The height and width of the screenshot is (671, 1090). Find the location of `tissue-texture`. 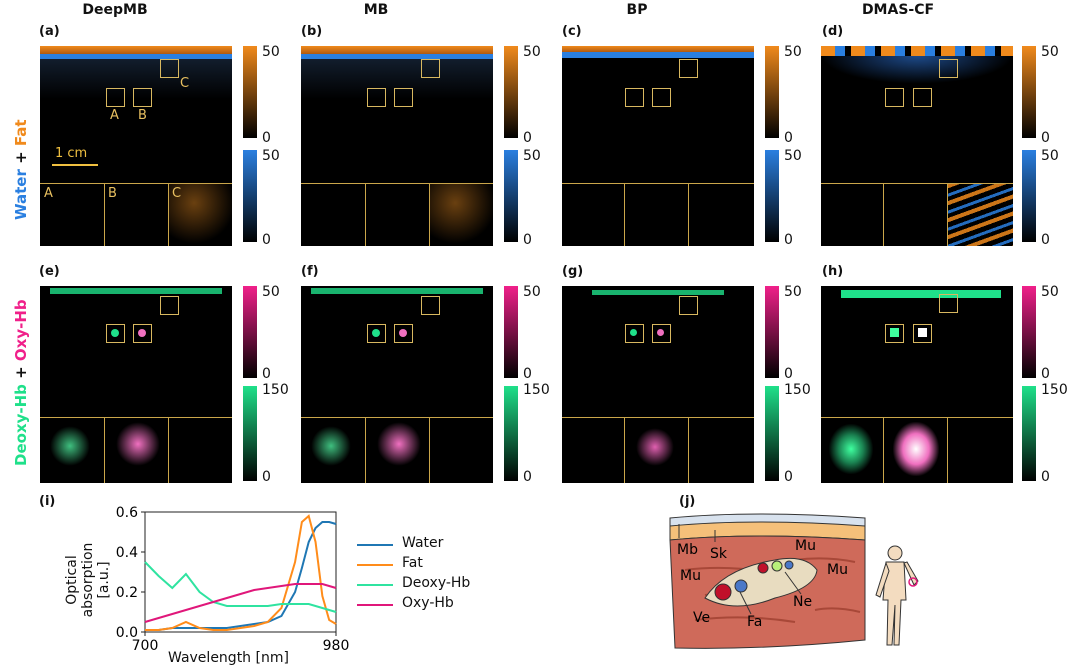

tissue-texture is located at coordinates (136, 79).